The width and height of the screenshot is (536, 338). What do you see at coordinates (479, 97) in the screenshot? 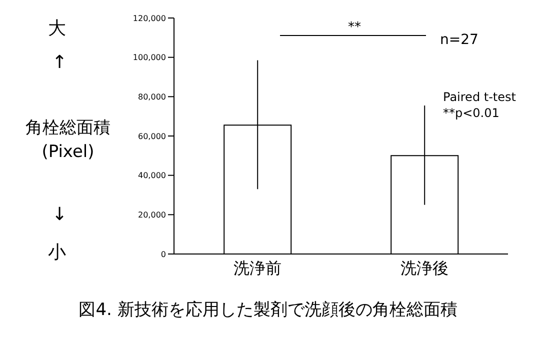
I see `annotation: Paired t-test` at bounding box center [479, 97].